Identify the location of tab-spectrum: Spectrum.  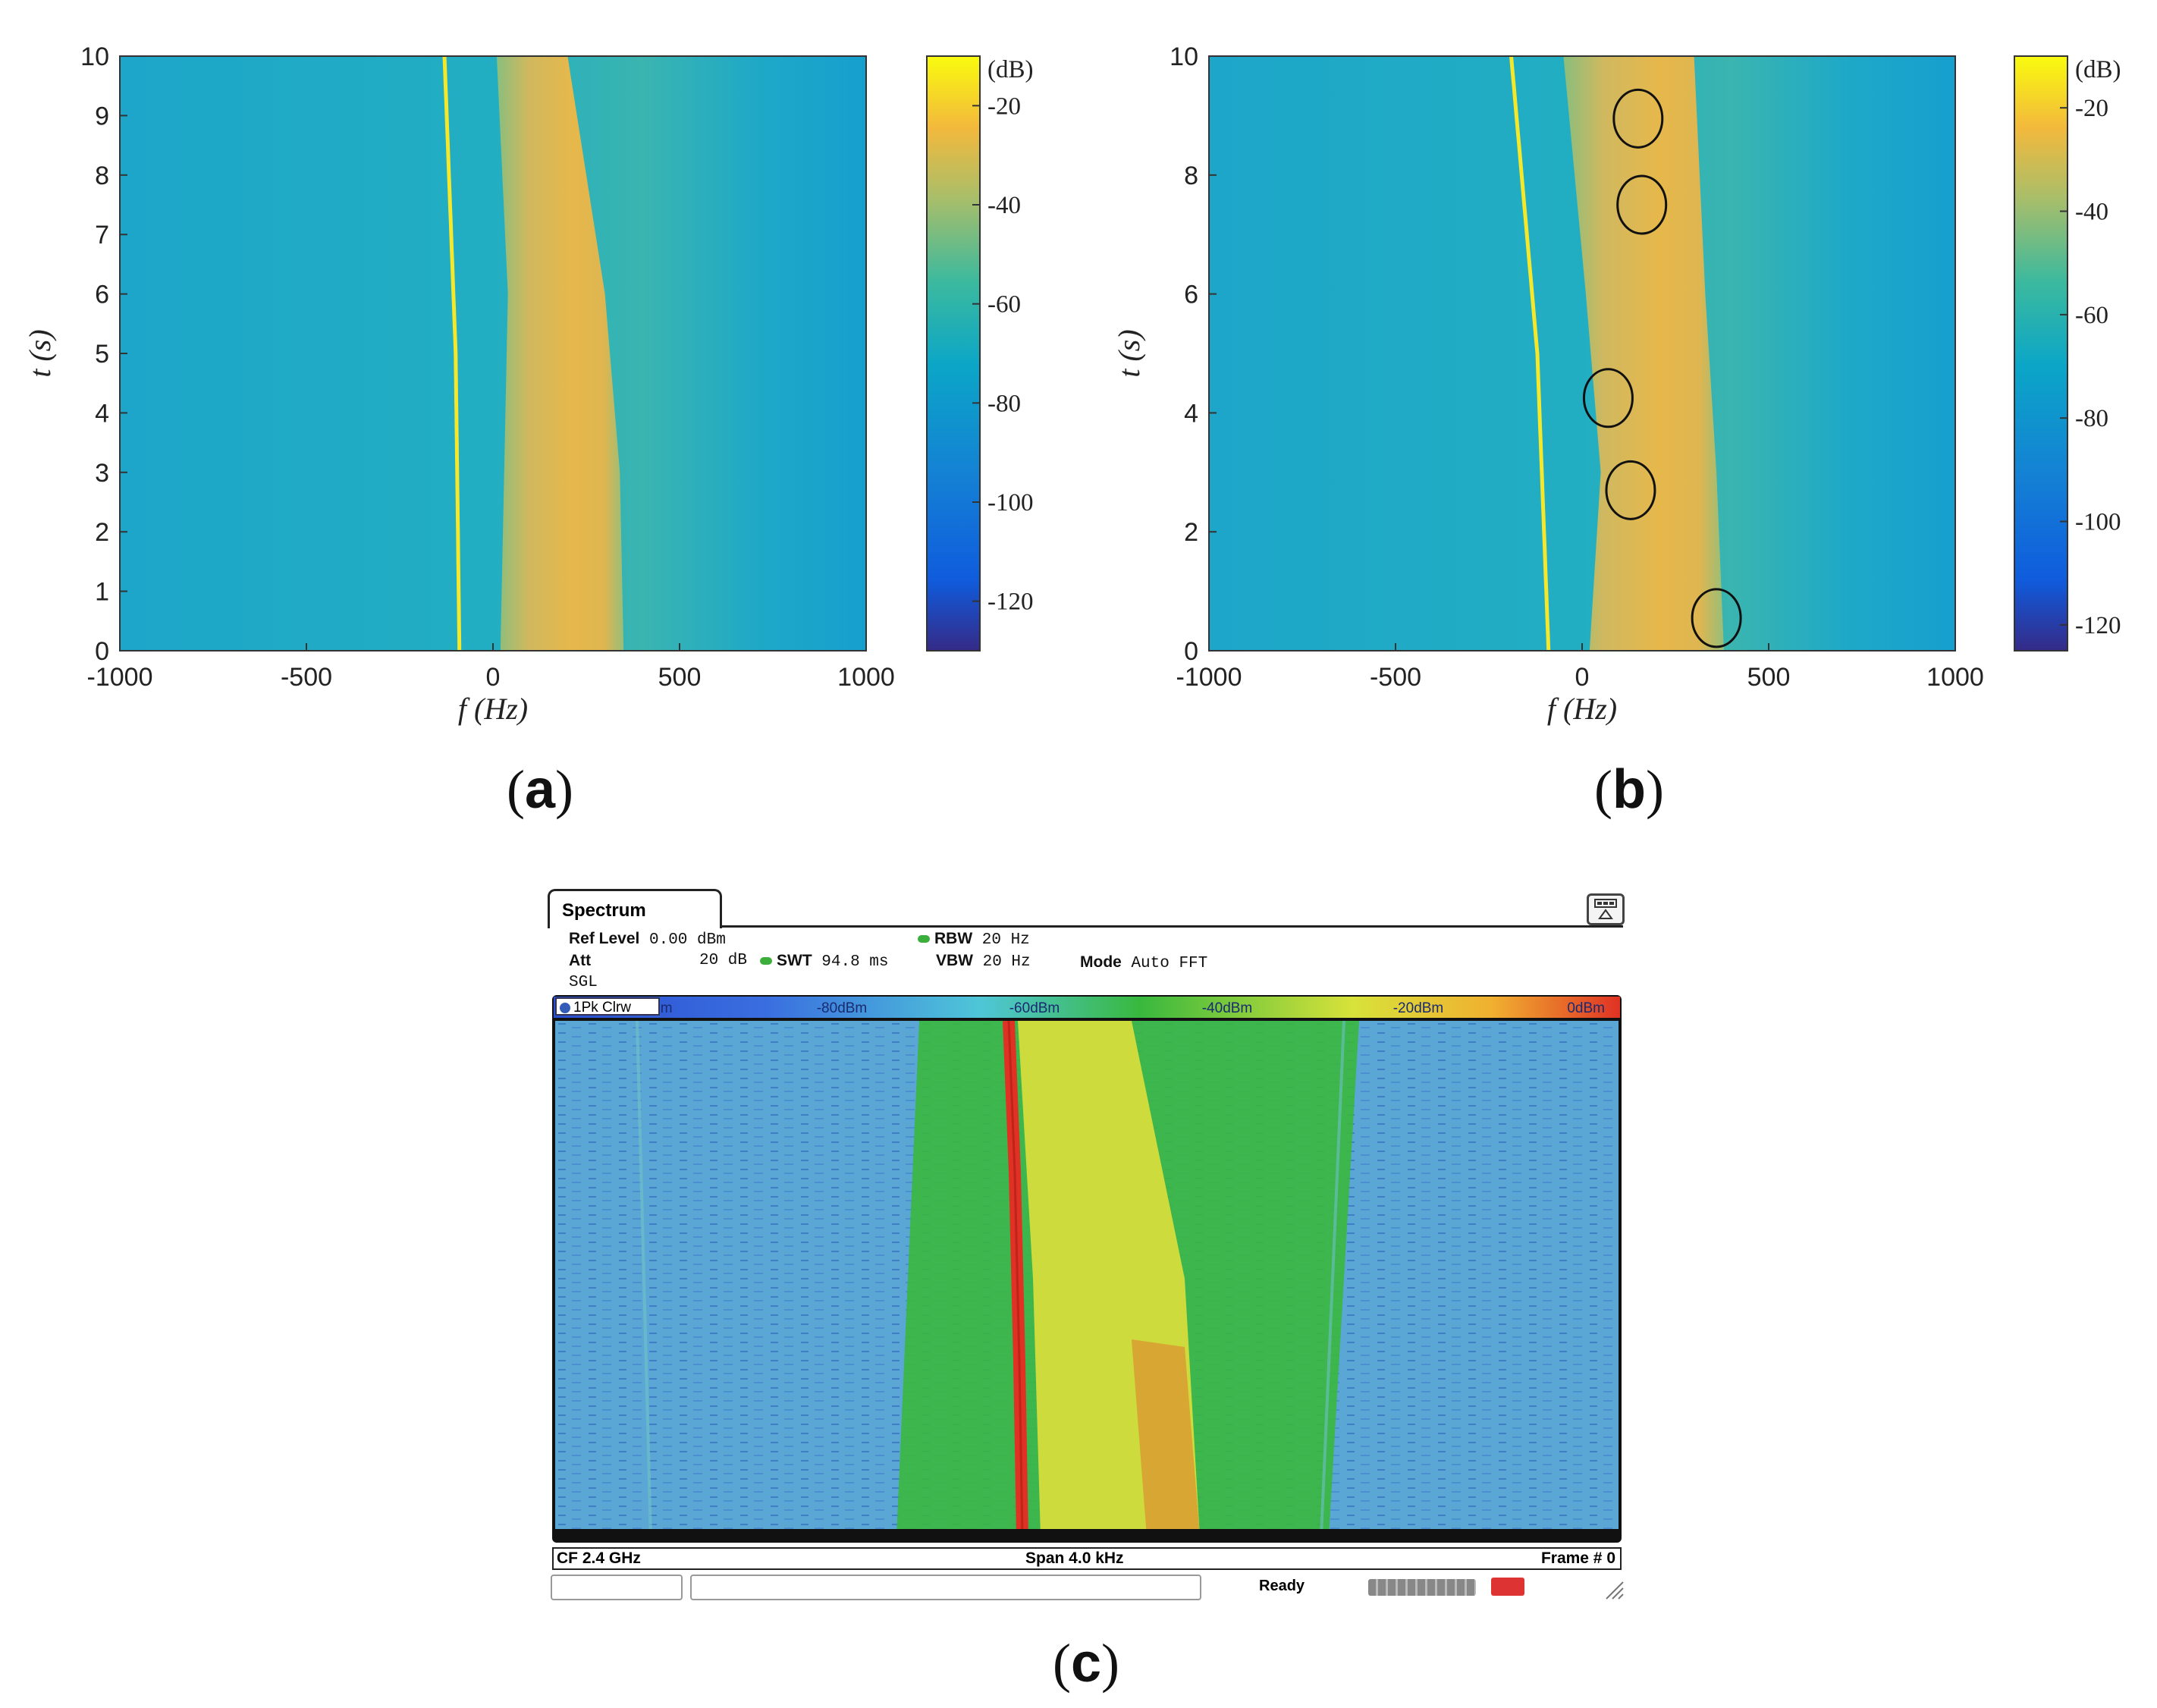
(635, 908).